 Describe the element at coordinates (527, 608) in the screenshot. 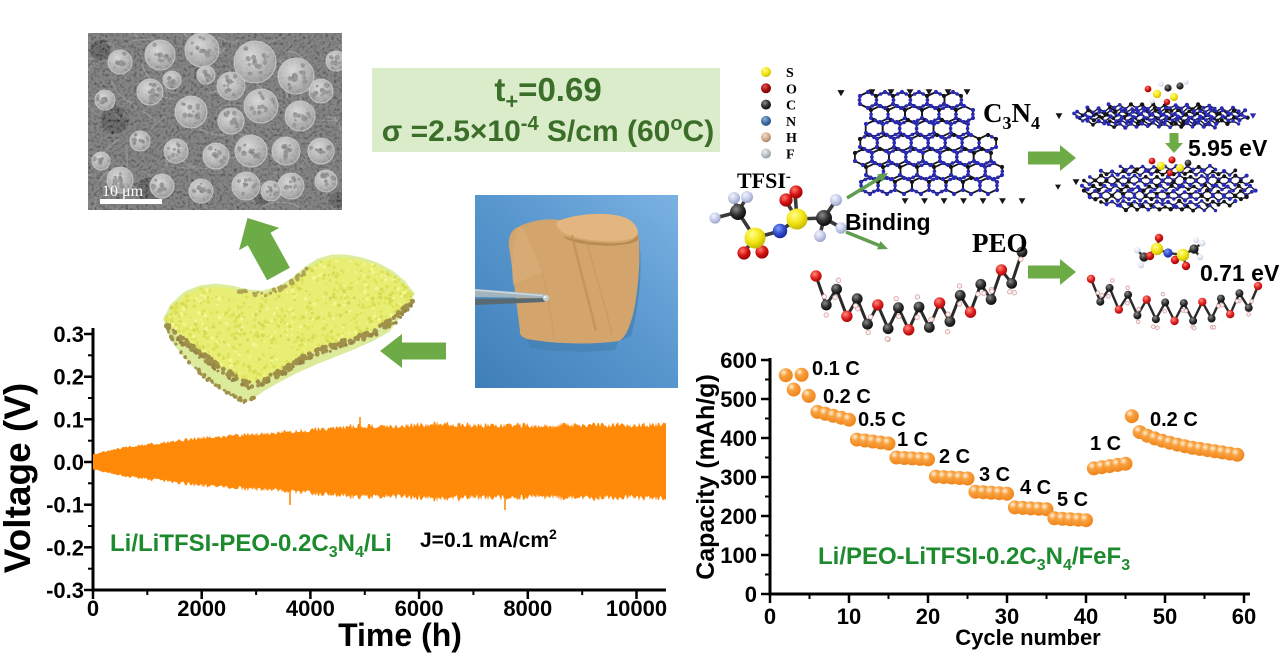

I see `svg-text: 8000` at that location.